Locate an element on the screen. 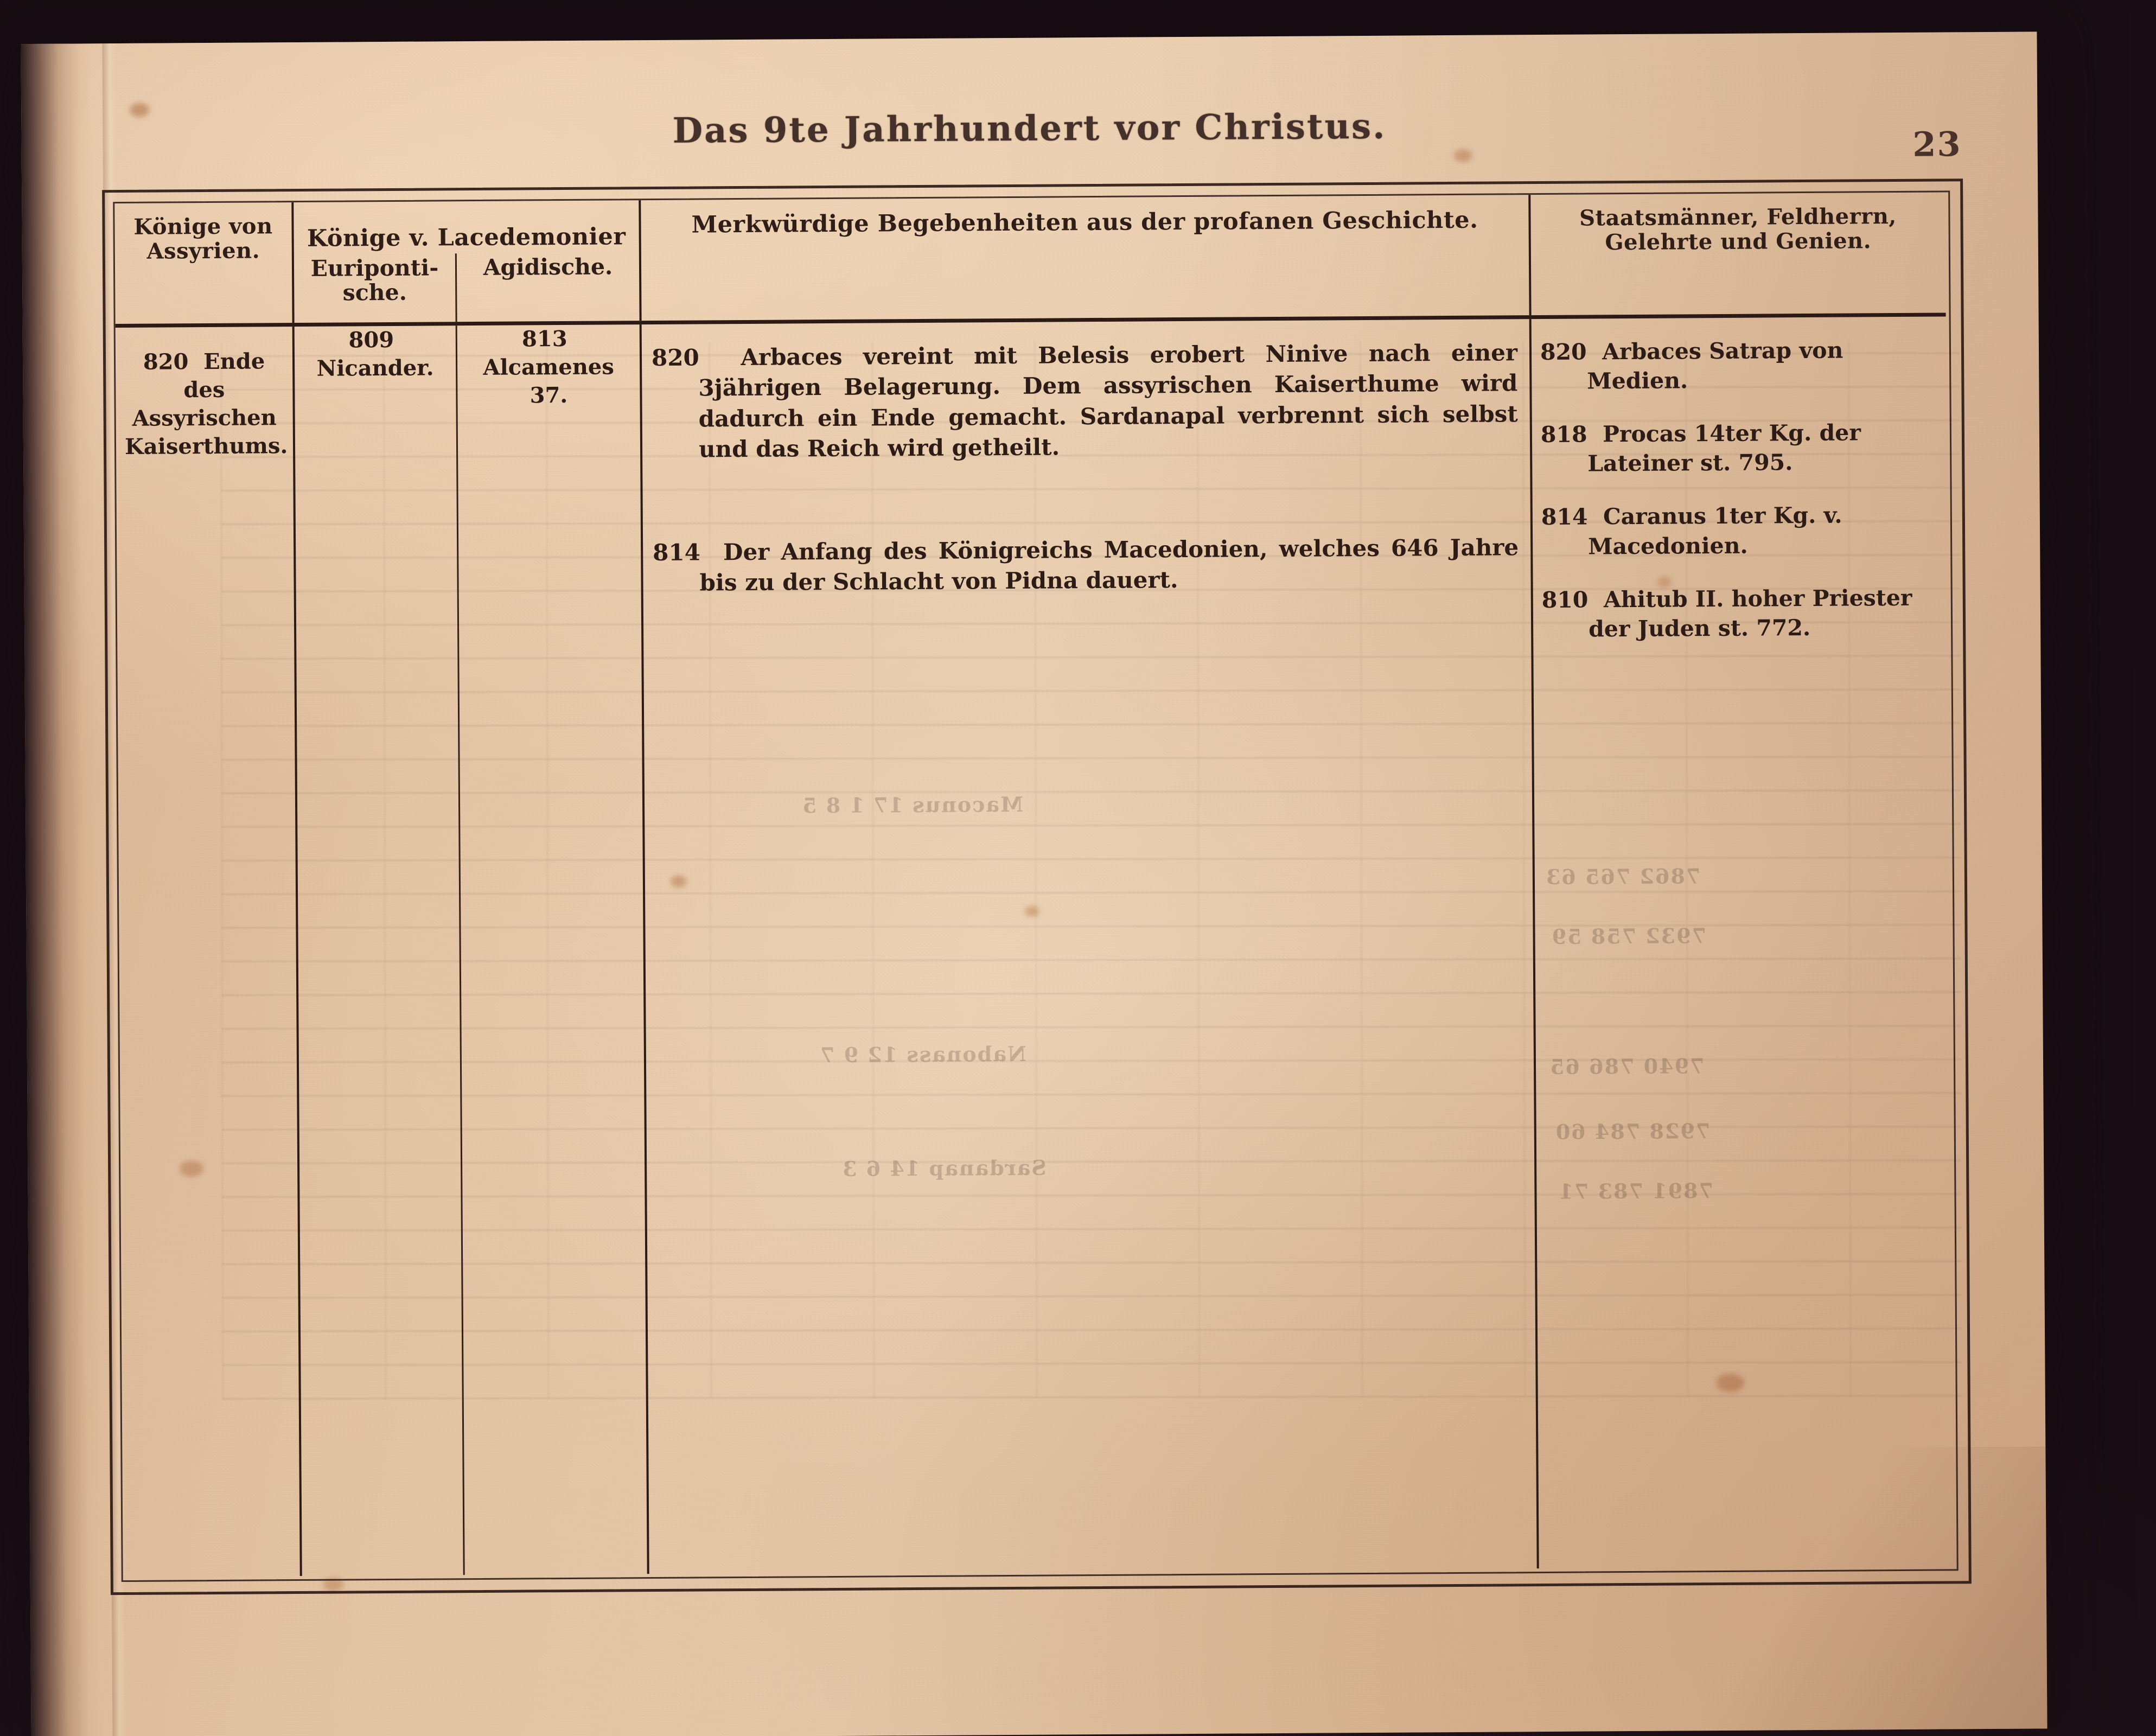 The width and height of the screenshot is (2156, 1736). table-entry: 809 Nicander. is located at coordinates (375, 354).